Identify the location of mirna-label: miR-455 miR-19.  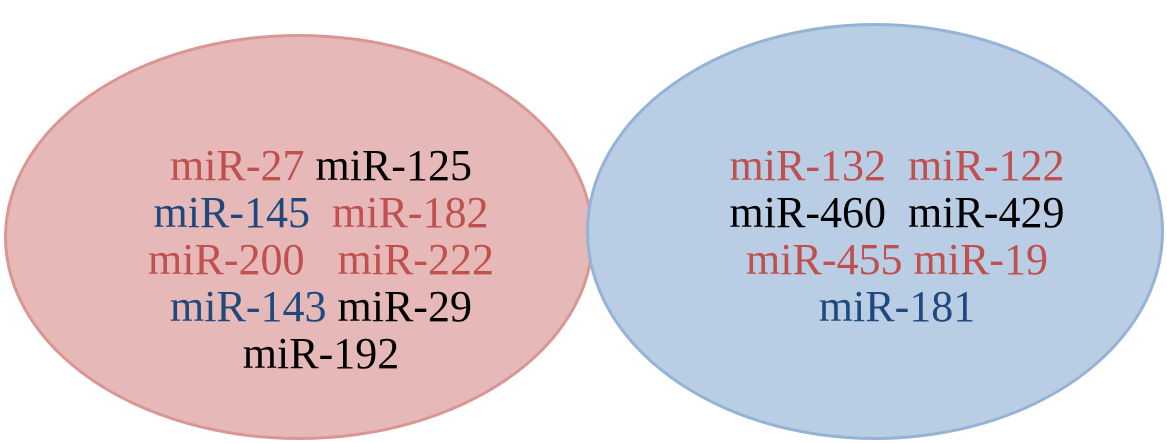
(897, 259).